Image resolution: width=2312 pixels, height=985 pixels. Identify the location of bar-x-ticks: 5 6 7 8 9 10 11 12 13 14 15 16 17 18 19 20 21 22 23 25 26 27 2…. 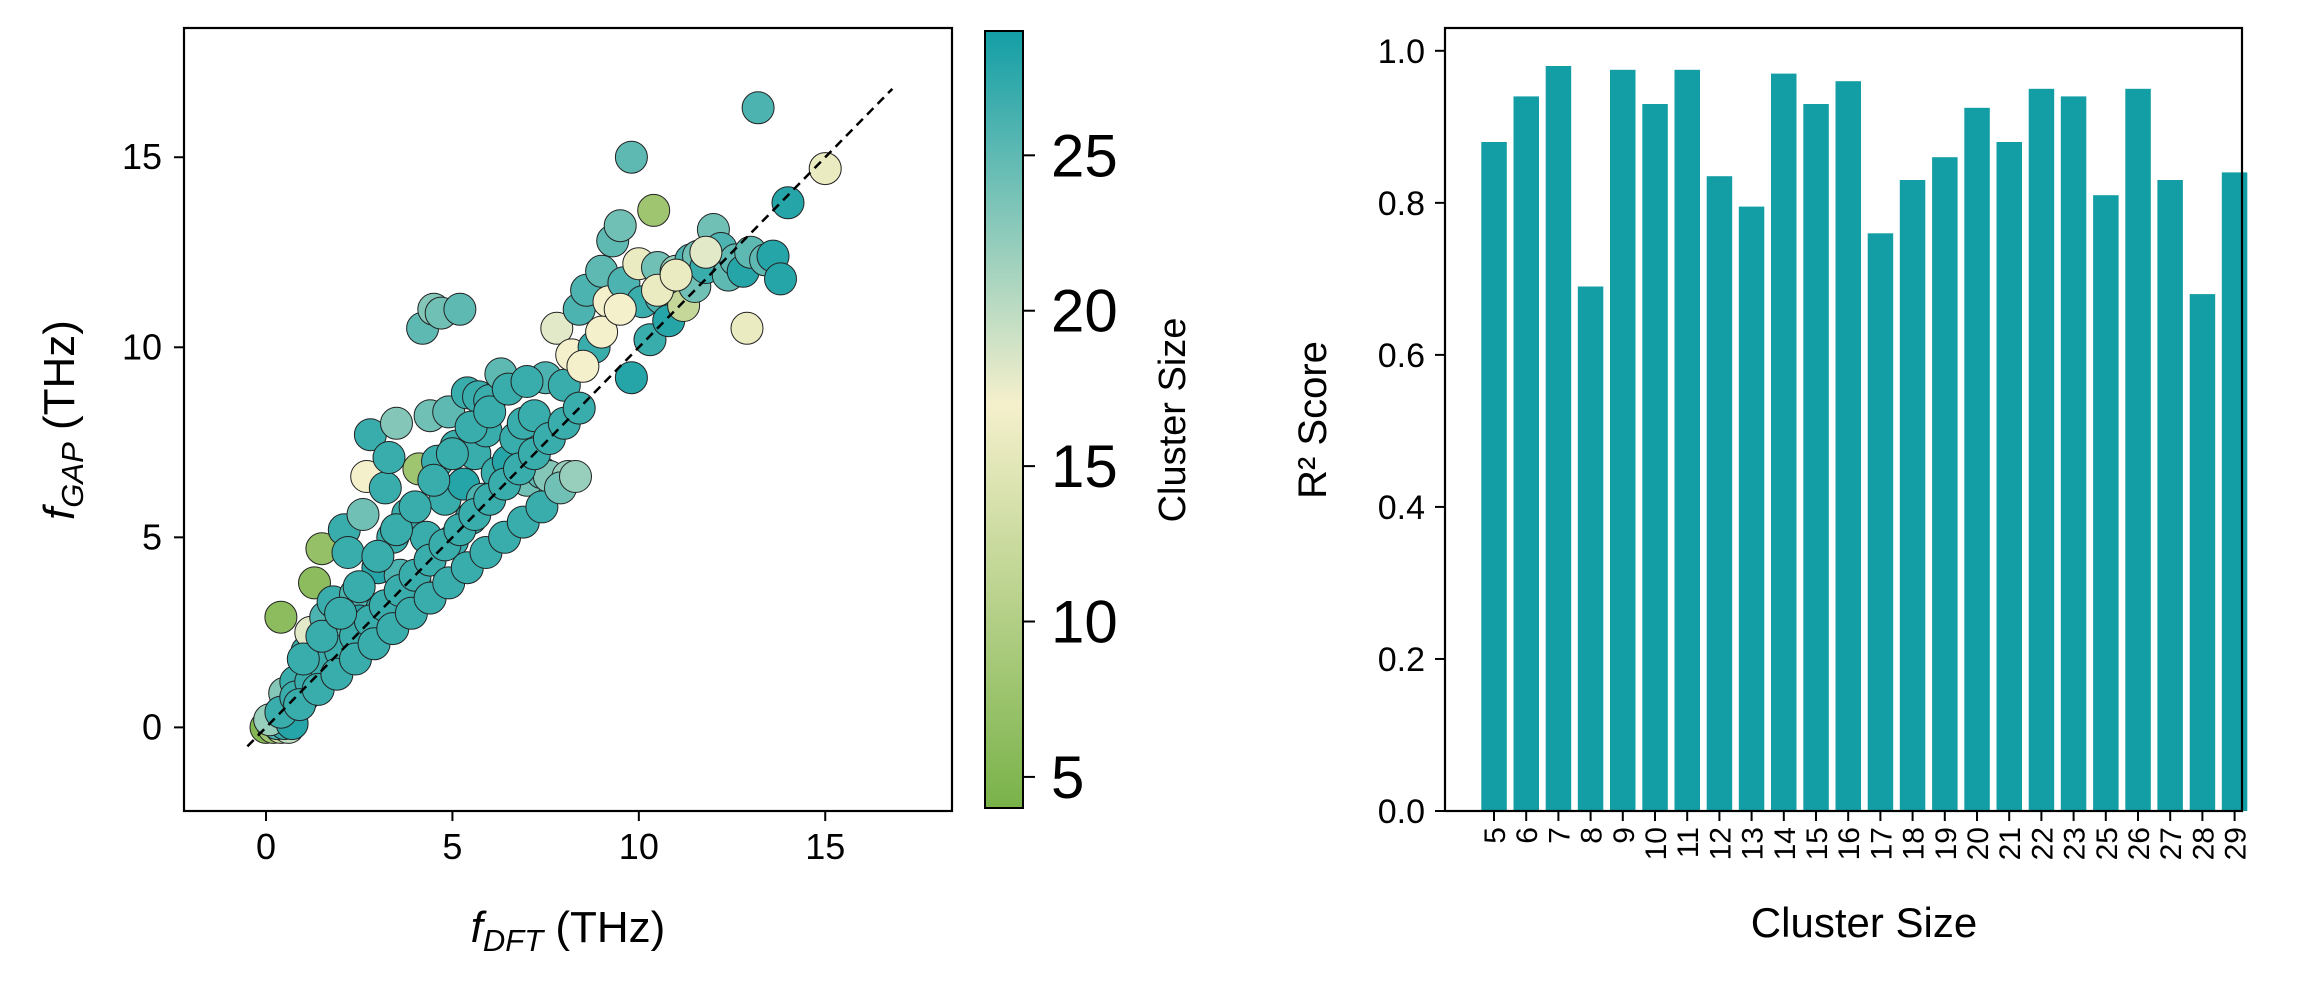
(1866, 835).